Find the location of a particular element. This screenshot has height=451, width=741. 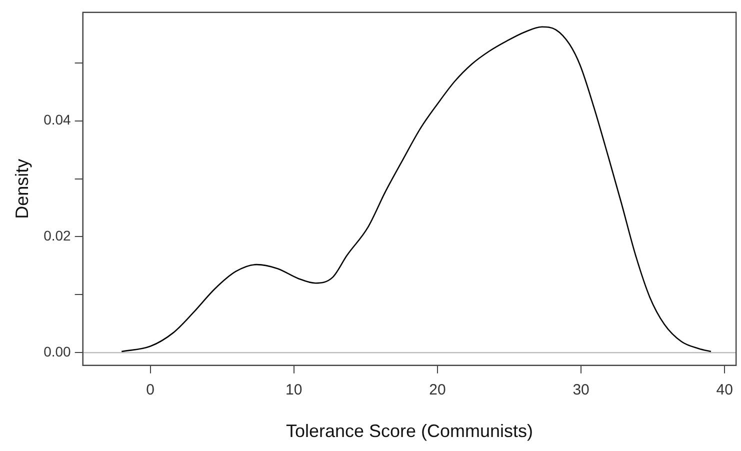

x-tick-label: 20 is located at coordinates (437, 390).